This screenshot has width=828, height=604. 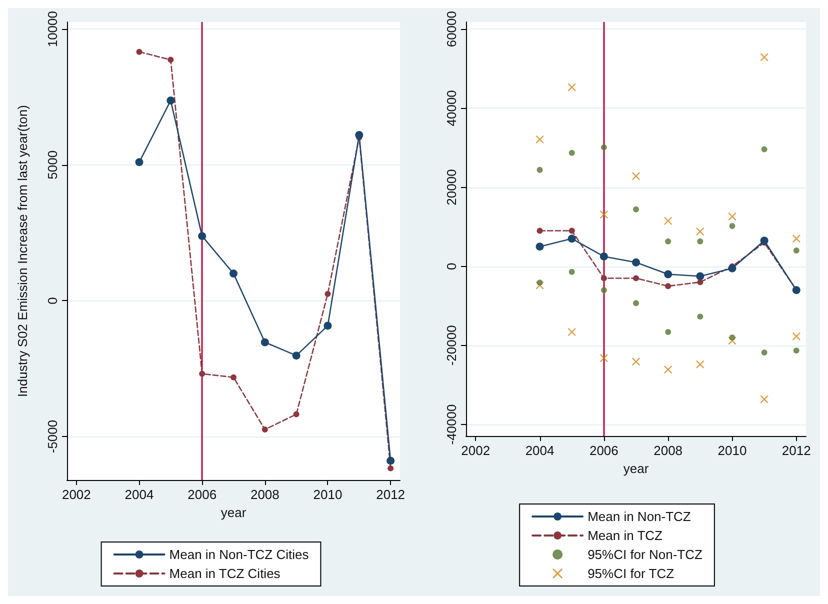 I want to click on legend-label: 95%CI for Non-TCZ, so click(x=645, y=554).